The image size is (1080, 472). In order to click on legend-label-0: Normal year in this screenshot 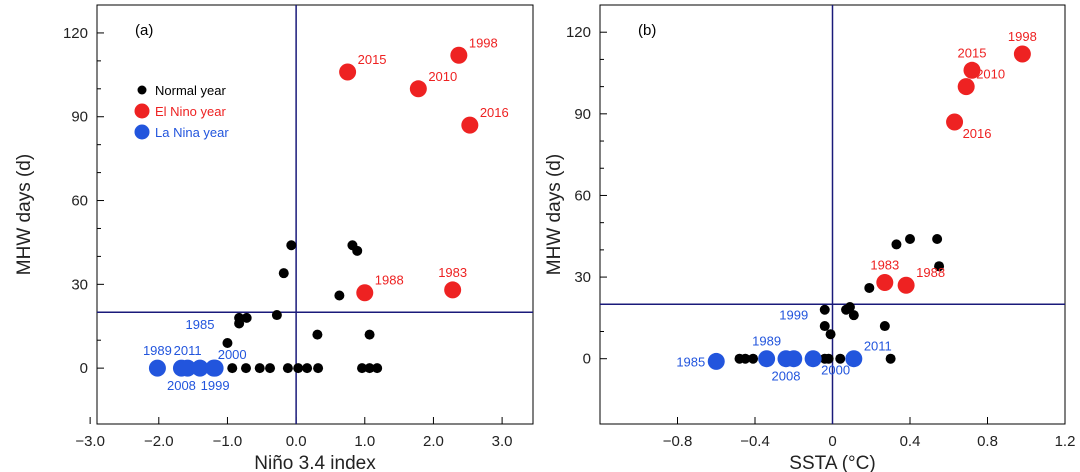, I will do `click(190, 90)`.